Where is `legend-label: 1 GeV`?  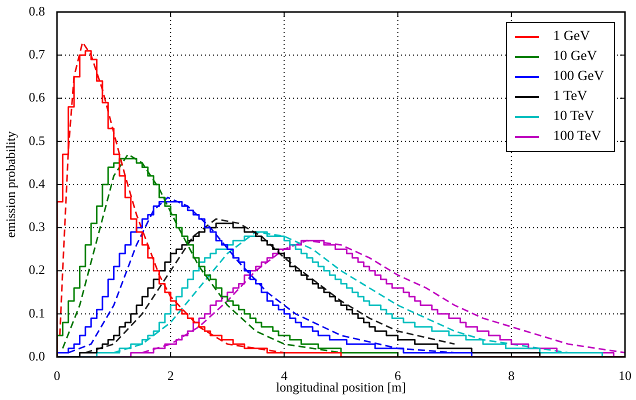
legend-label: 1 GeV is located at coordinates (571, 37).